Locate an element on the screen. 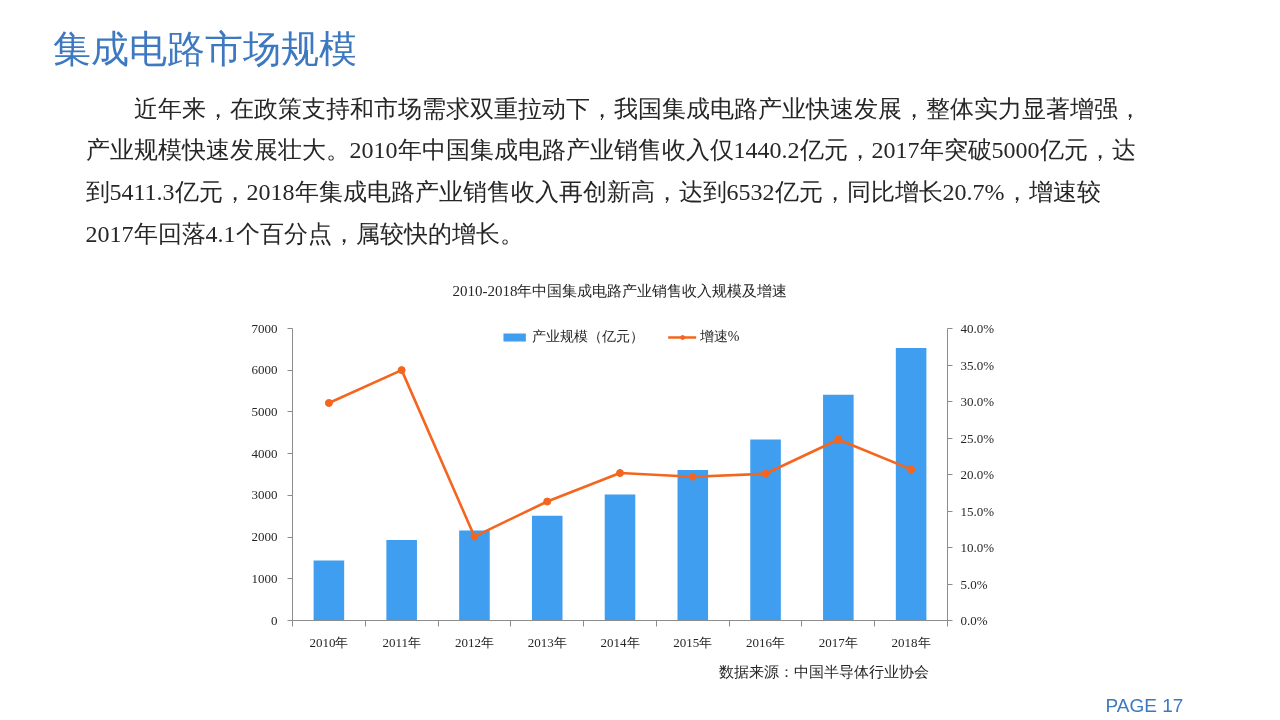 The image size is (1280, 720). x-tick-label: 2015年 is located at coordinates (693, 642).